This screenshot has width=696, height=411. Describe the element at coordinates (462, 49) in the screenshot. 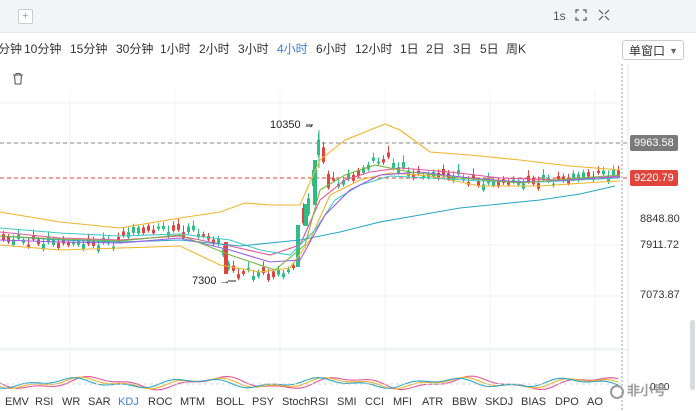

I see `timeframe-tab: 3日` at that location.